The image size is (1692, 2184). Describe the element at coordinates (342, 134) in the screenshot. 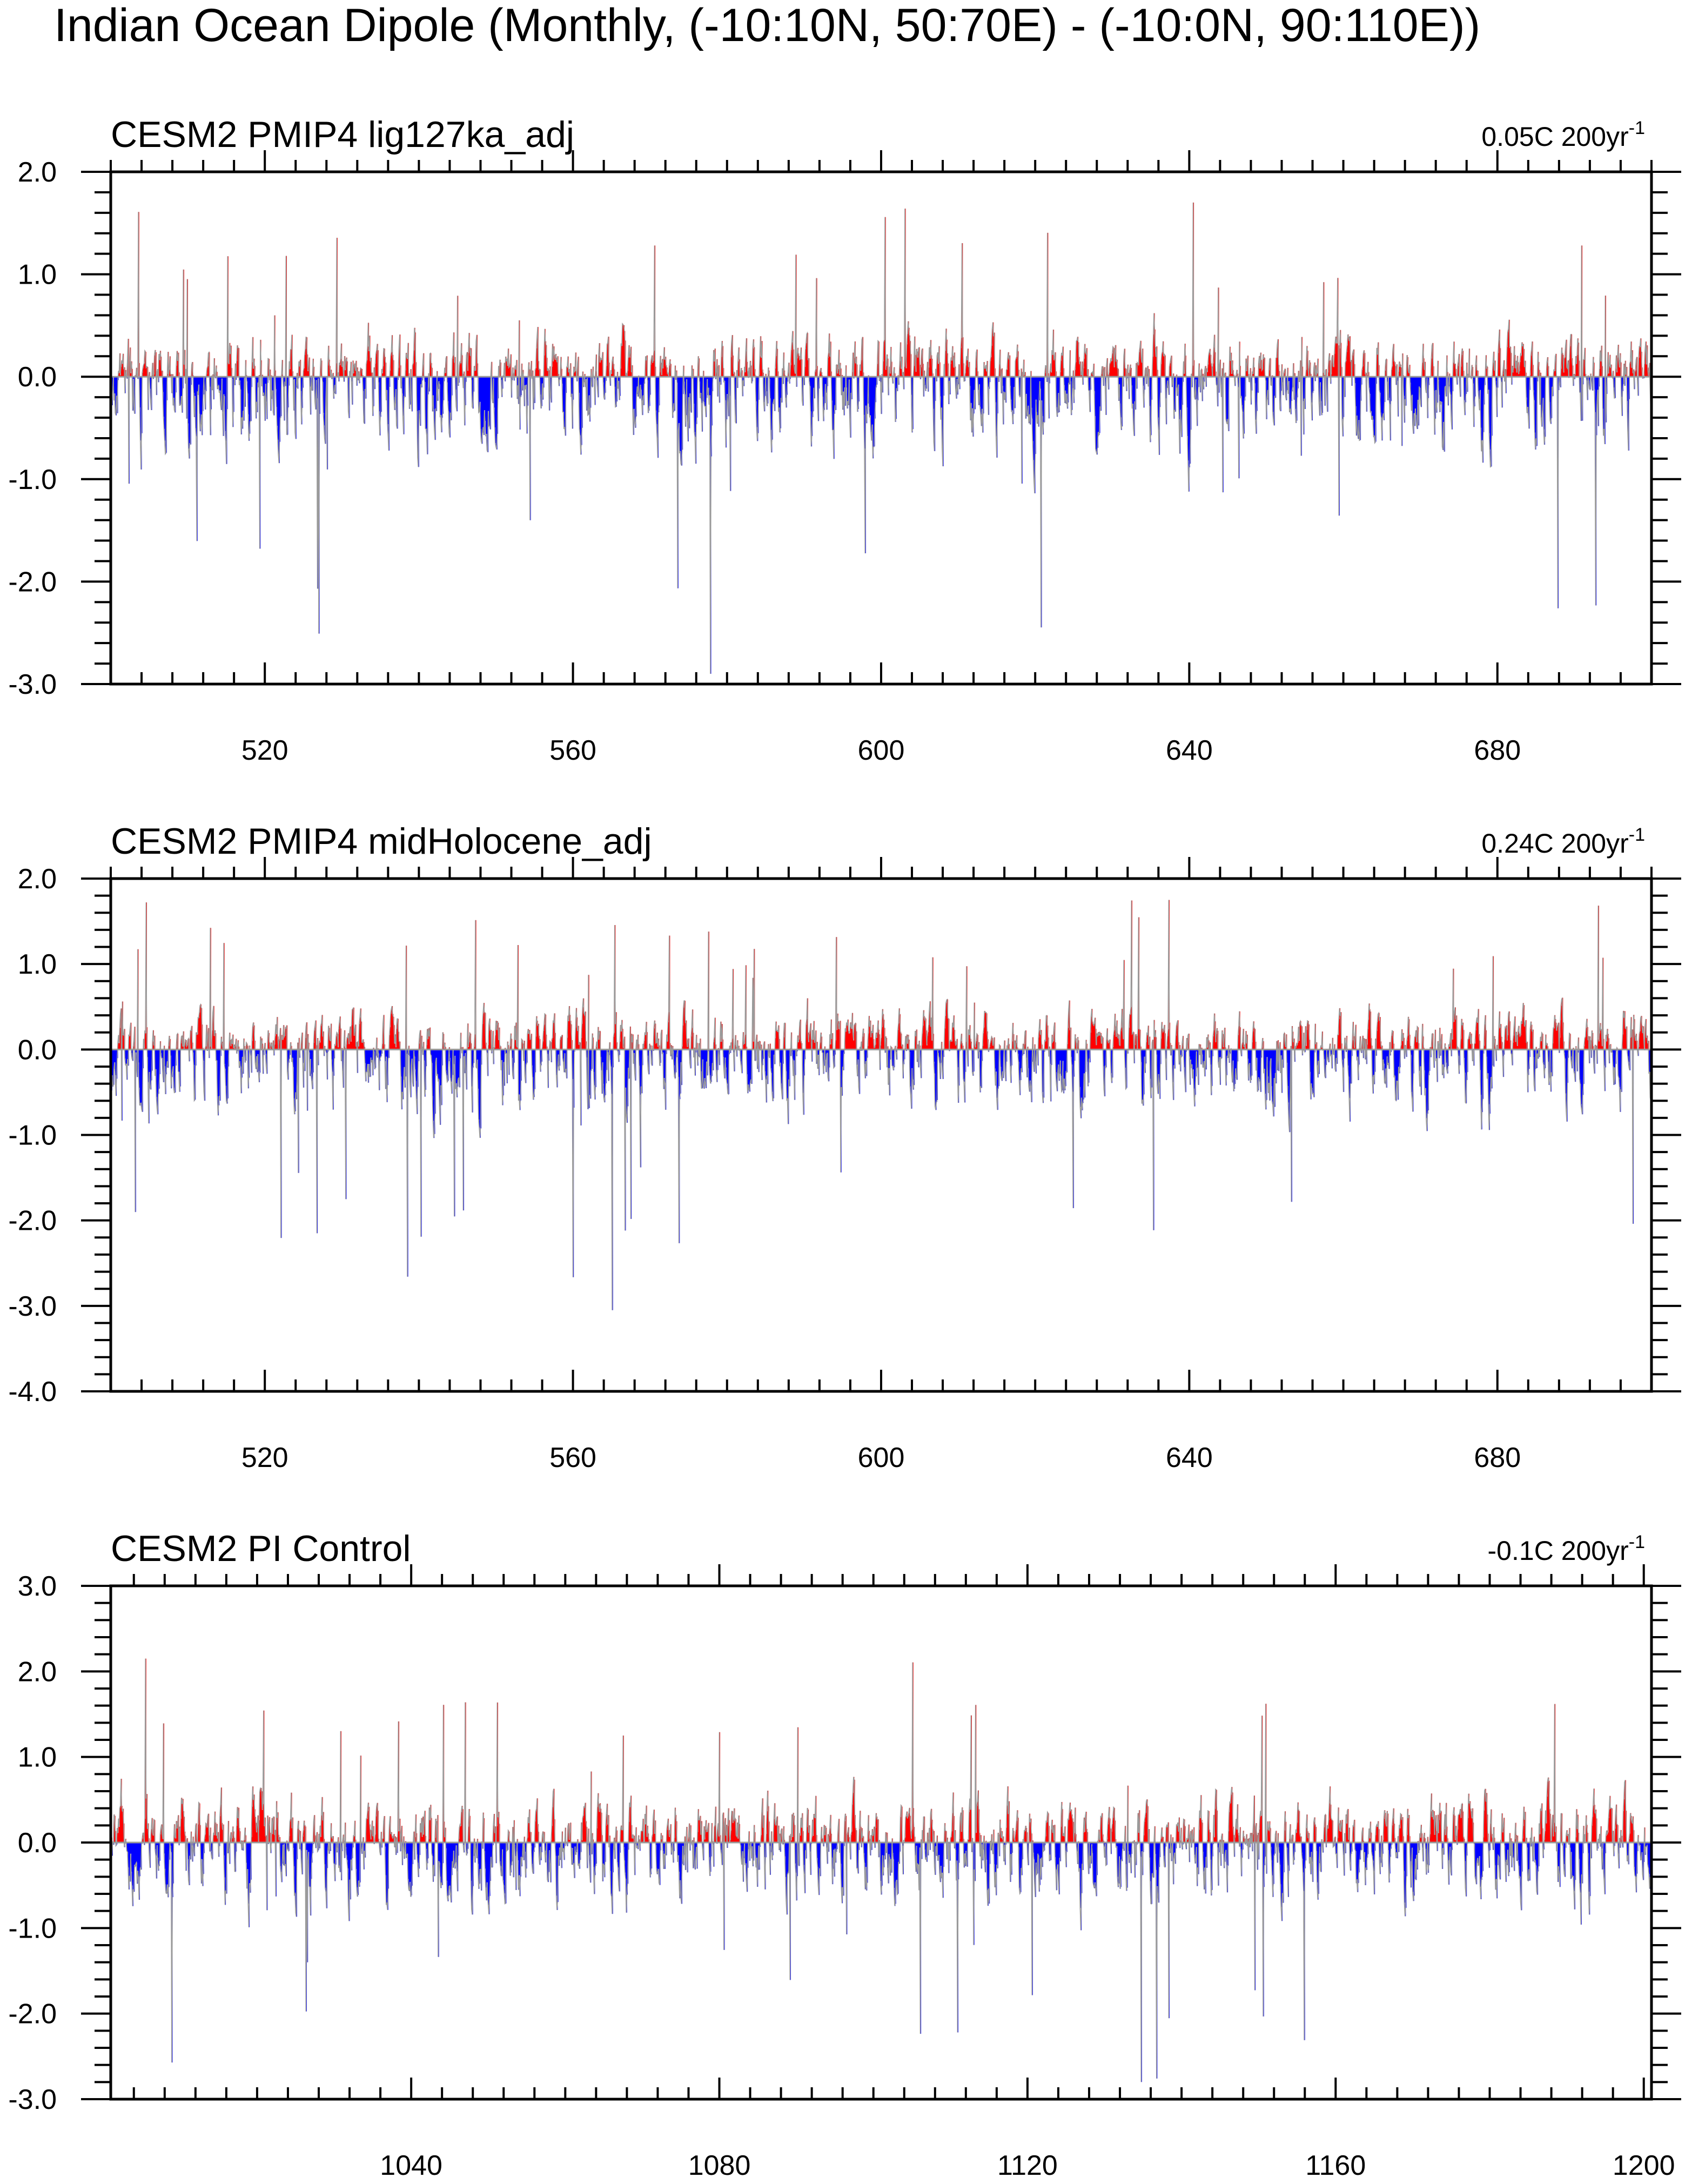

I see `panel-title: CESM2 PMIP4 lig127ka_adj` at that location.